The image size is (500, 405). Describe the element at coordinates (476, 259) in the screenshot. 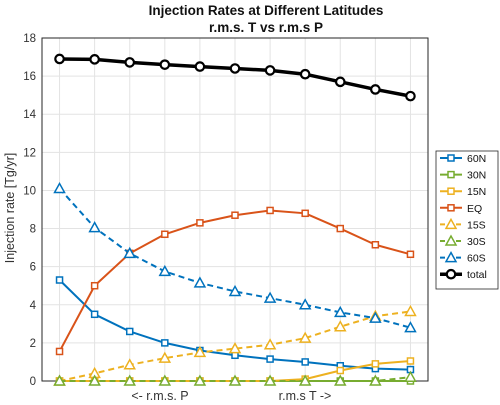

I see `legend-label: 60S` at that location.